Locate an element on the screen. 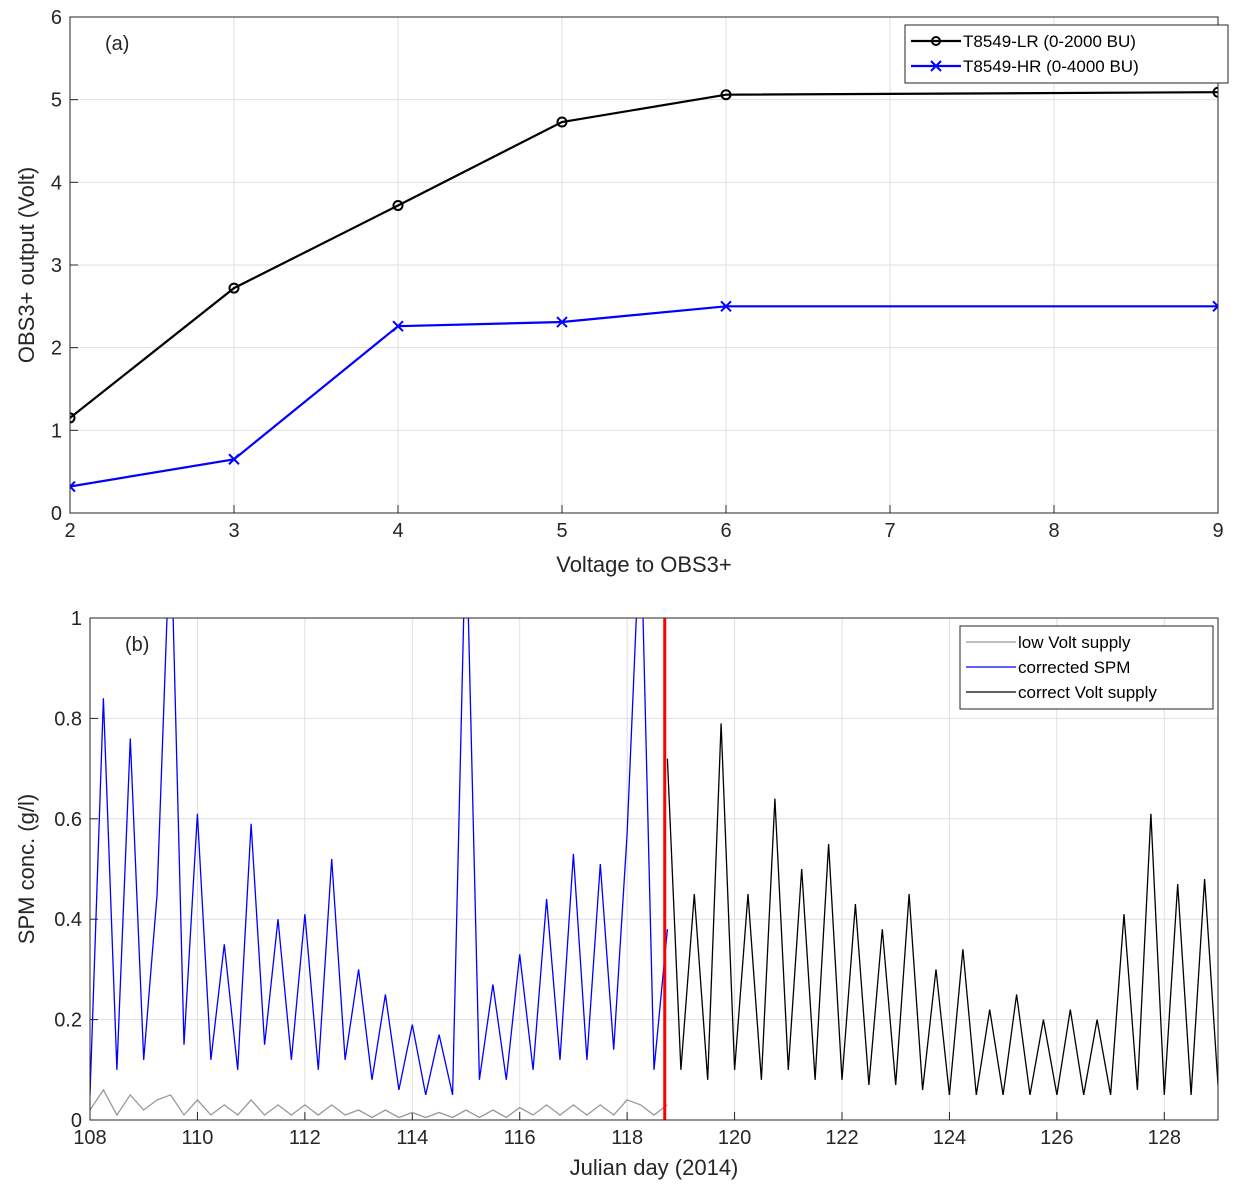 The width and height of the screenshot is (1238, 1194). x-tick-label: 110 is located at coordinates (197, 1138).